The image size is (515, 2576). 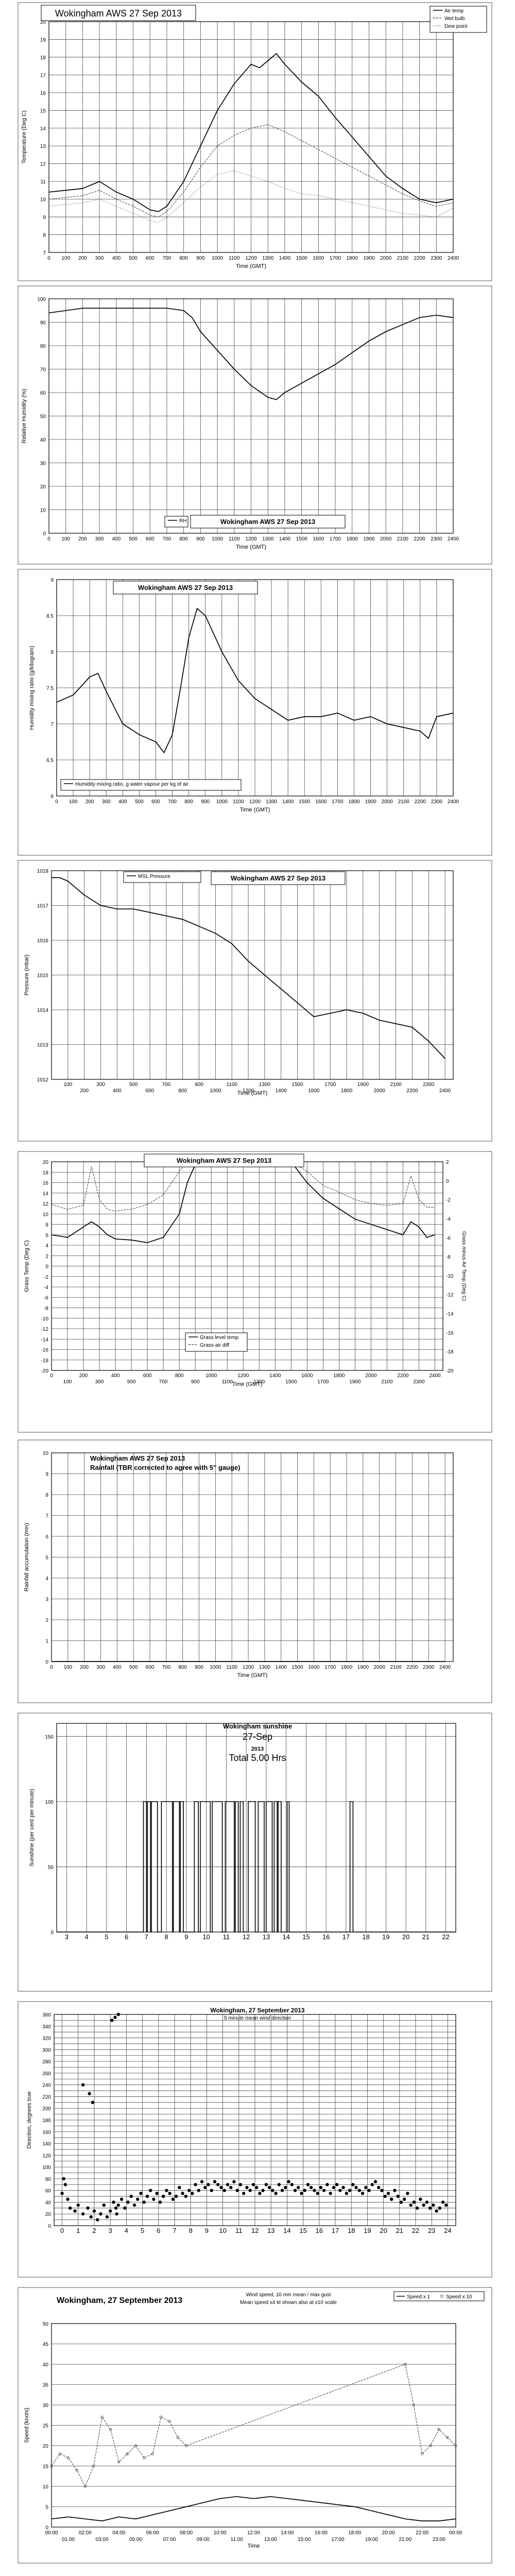 I want to click on x-tick-label: 19, so click(x=385, y=1937).